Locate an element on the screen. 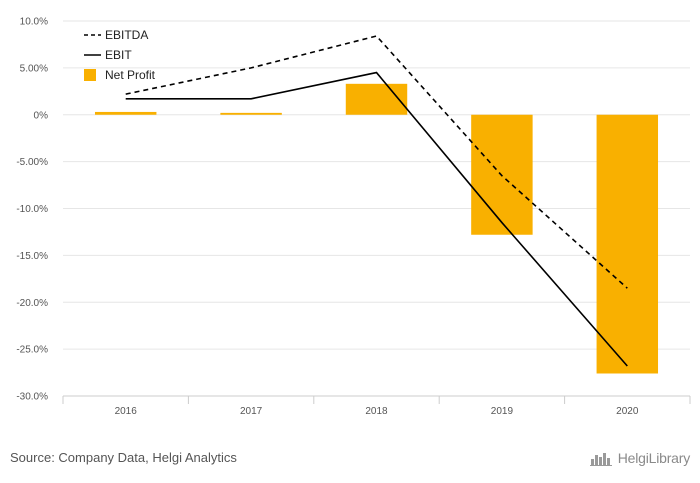  bar-net-profit-2016 is located at coordinates (125, 113).